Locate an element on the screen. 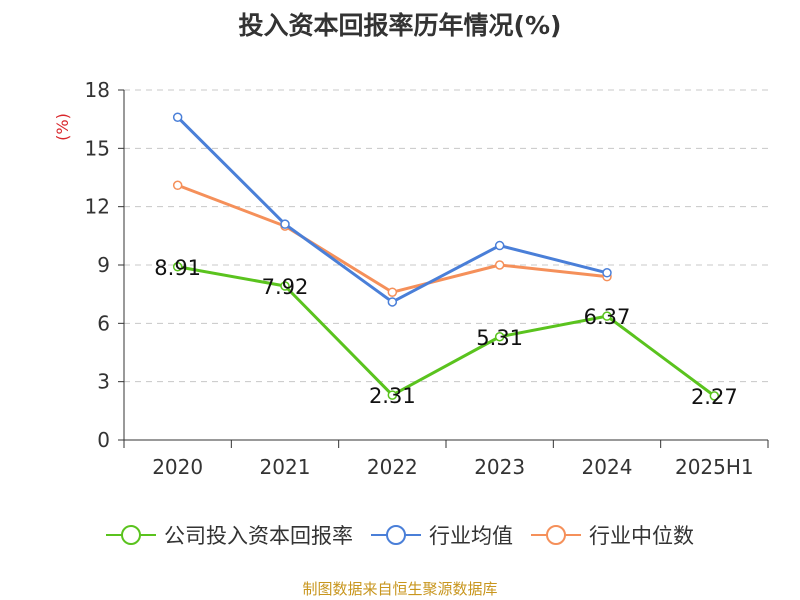 This screenshot has height=600, width=800. legend-item: 行业中位数 is located at coordinates (612, 535).